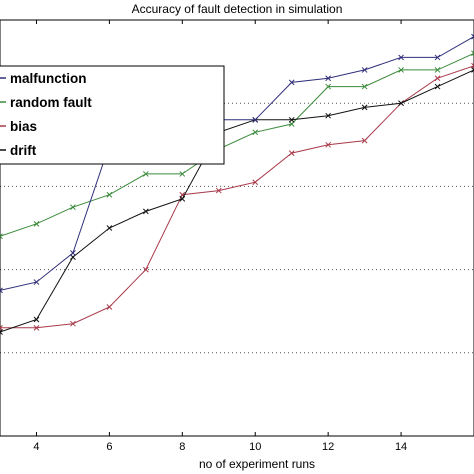  I want to click on legend-item-bias: bias, so click(18, 126).